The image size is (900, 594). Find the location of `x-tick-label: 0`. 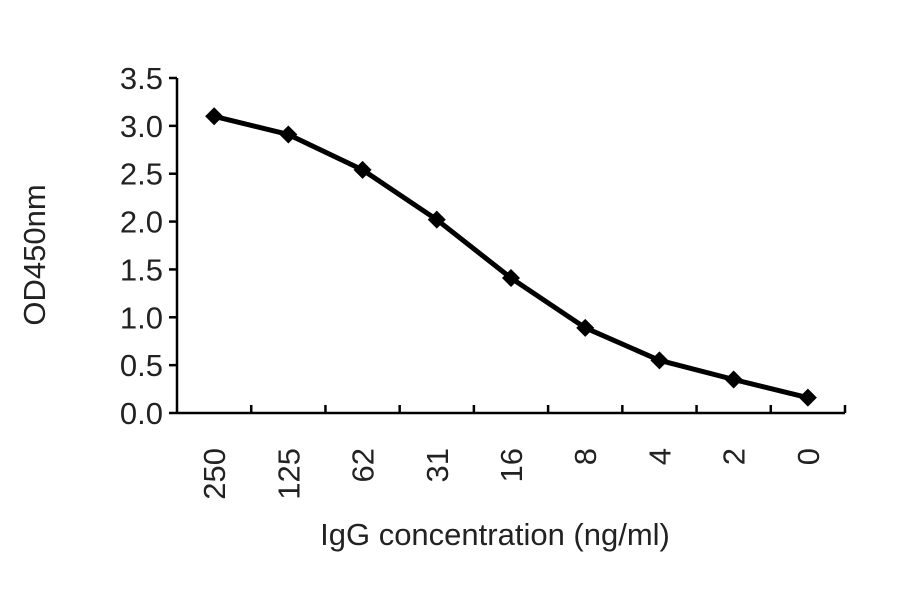

x-tick-label: 0 is located at coordinates (808, 456).